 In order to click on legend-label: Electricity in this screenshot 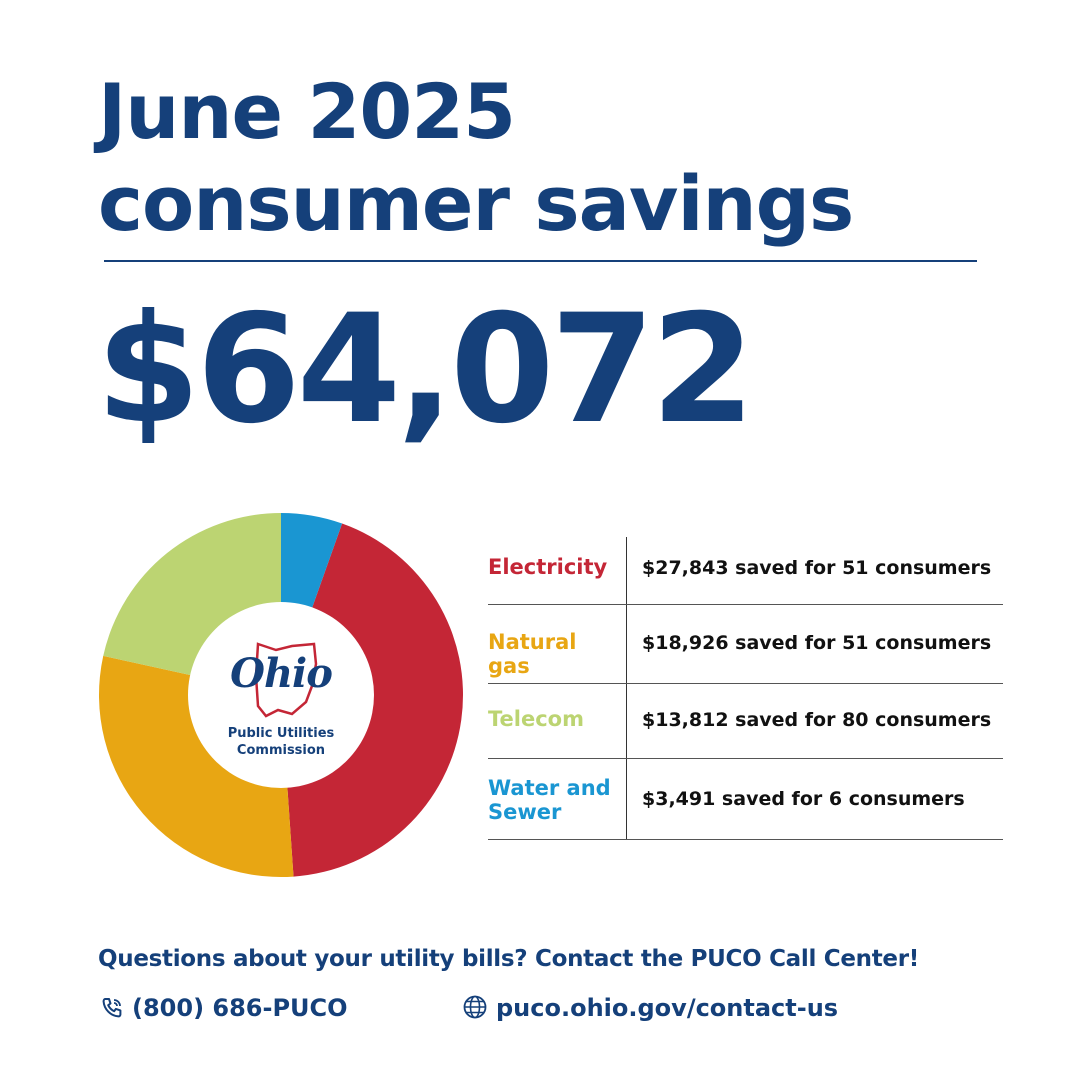, I will do `click(548, 567)`.